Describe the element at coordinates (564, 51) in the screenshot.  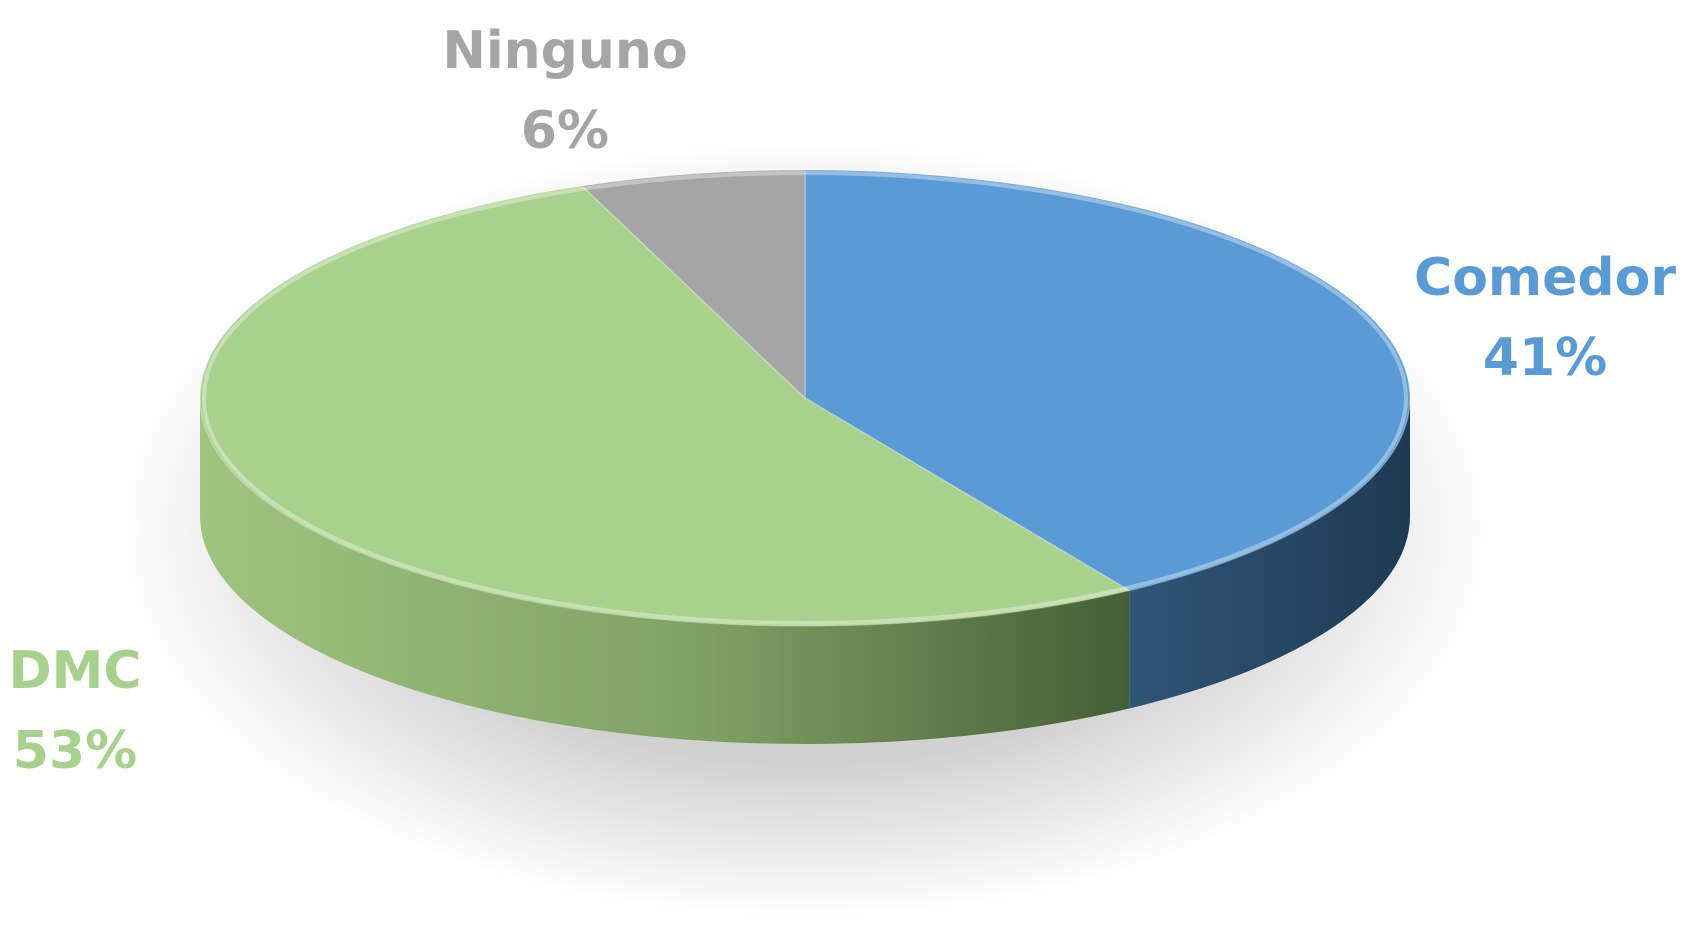
I see `data-label-name-ninguno: Ninguno` at that location.